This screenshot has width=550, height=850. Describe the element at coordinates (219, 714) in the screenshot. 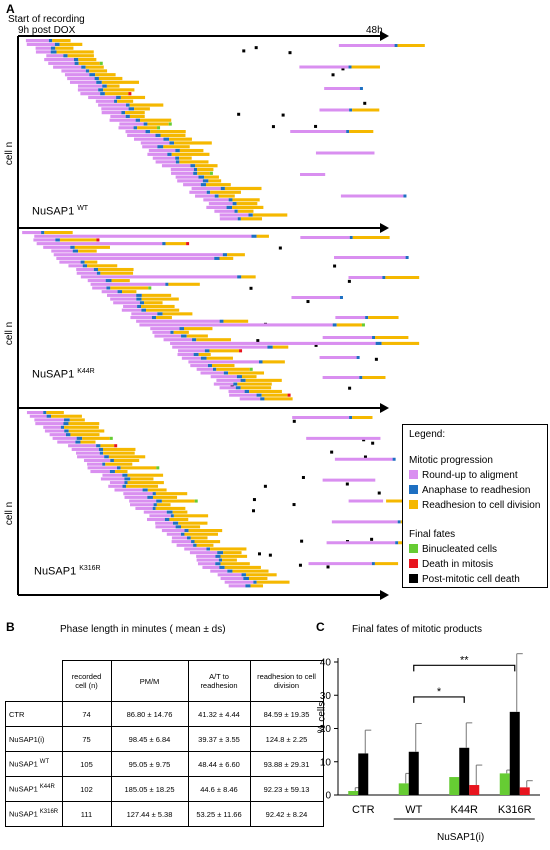

I see `cell-at: 41.32 ± 4.44` at that location.